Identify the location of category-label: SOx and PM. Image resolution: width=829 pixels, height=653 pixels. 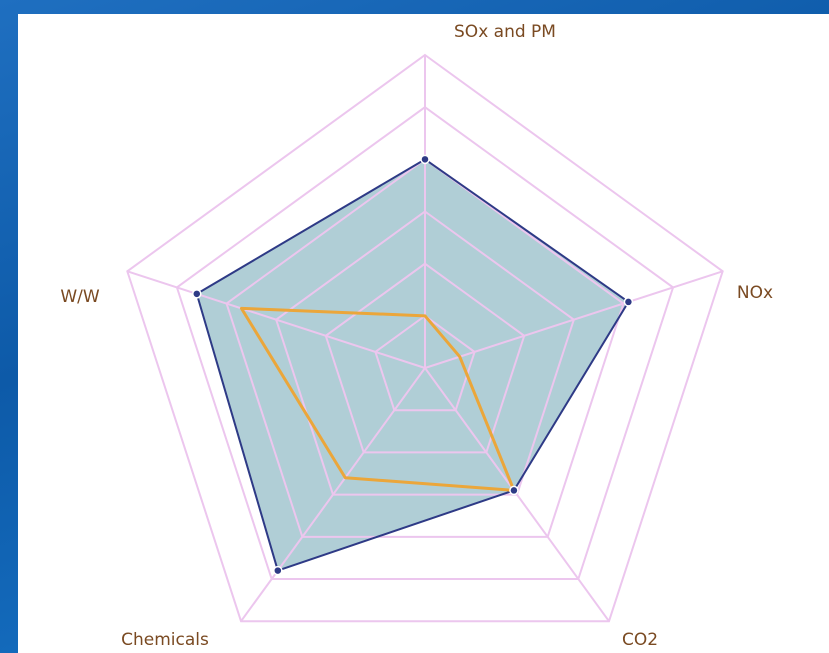
(505, 32).